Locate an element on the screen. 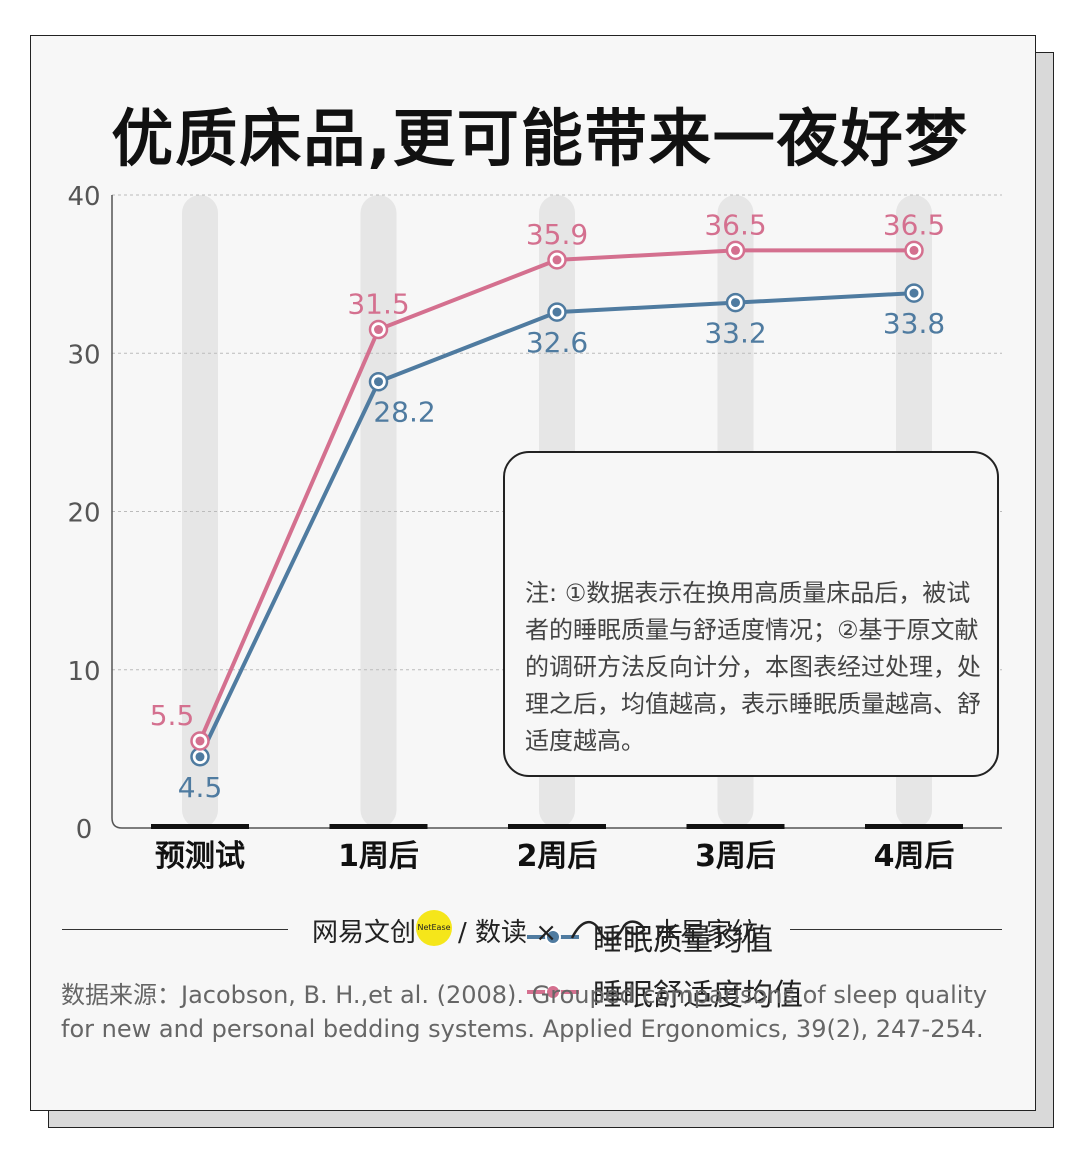 The width and height of the screenshot is (1080, 1156). legend-quality-marker is located at coordinates (553, 937).